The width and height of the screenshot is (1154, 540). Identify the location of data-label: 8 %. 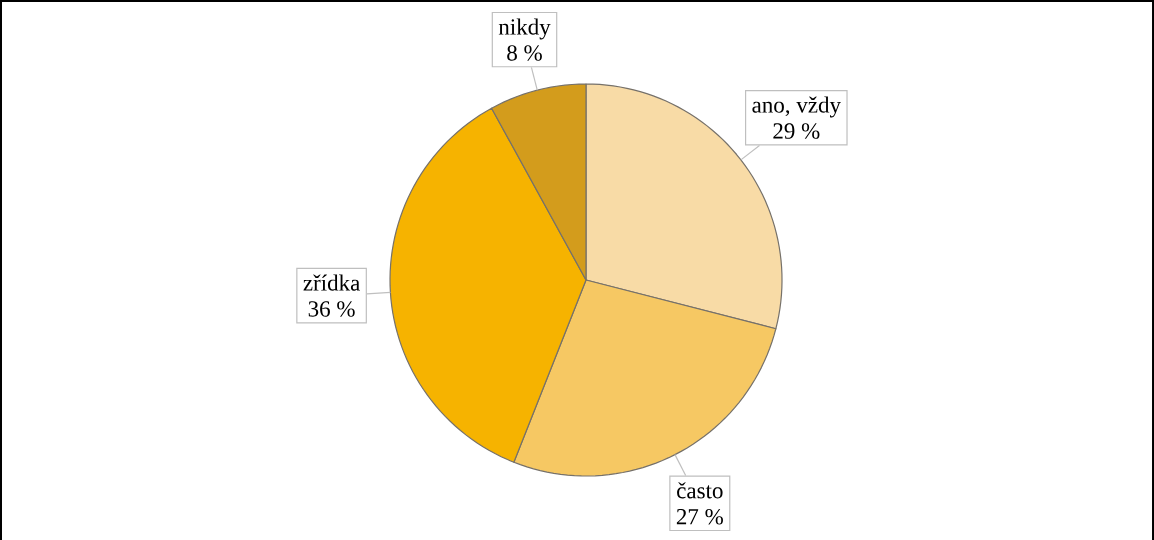
(524, 53).